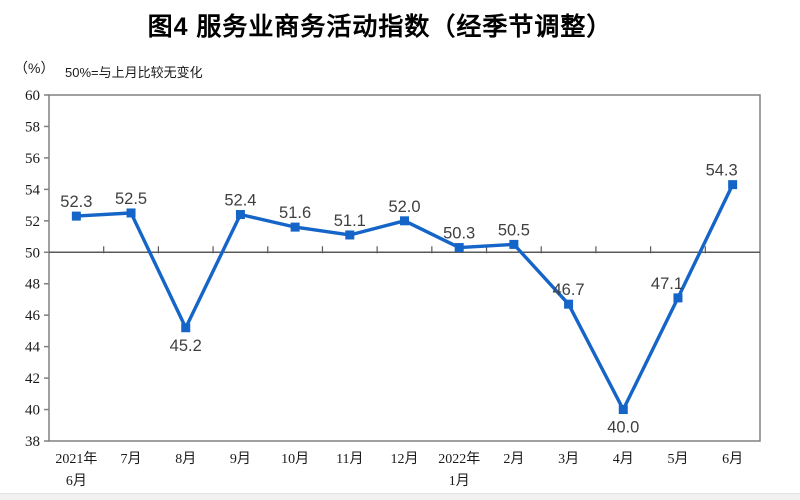 This screenshot has height=500, width=800. Describe the element at coordinates (459, 234) in the screenshot. I see `data-point-label: 50.3` at that location.